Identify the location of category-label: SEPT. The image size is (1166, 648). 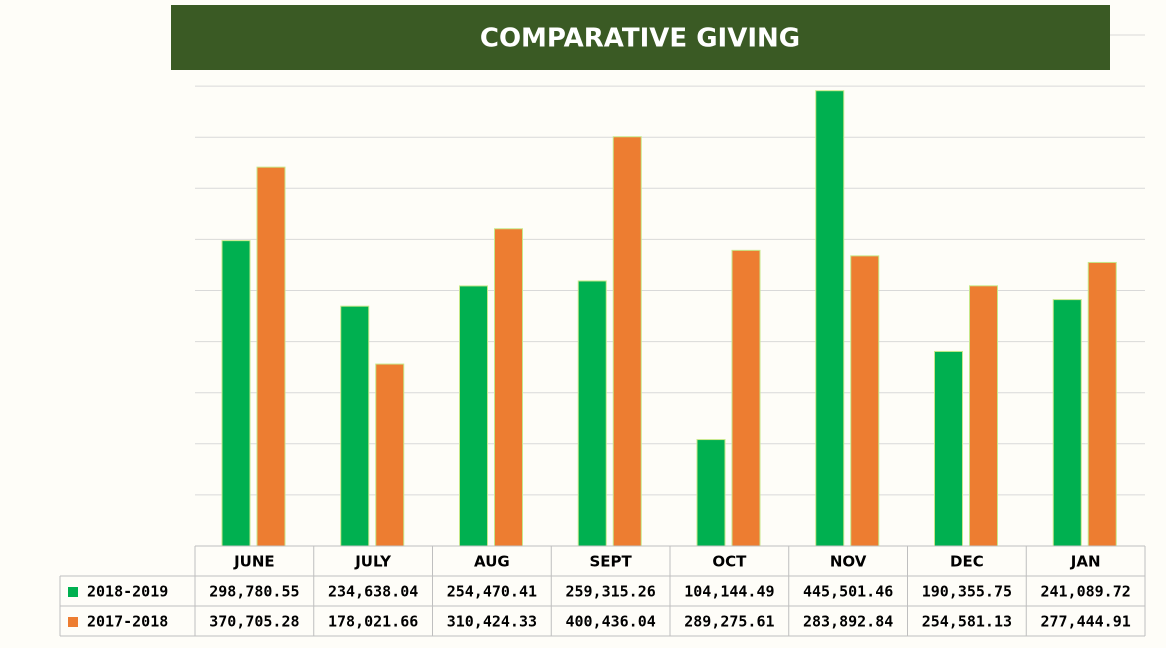
(610, 562).